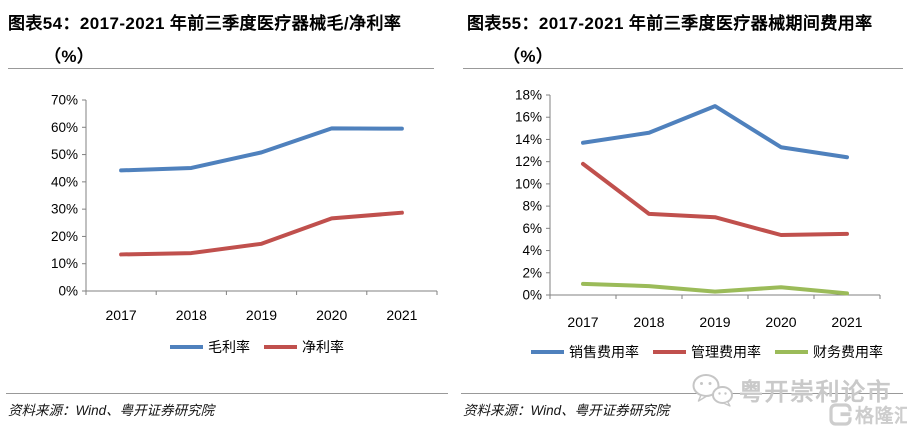 The image size is (907, 430). I want to click on wechat-account-name: 粤开崇利论市, so click(815, 392).